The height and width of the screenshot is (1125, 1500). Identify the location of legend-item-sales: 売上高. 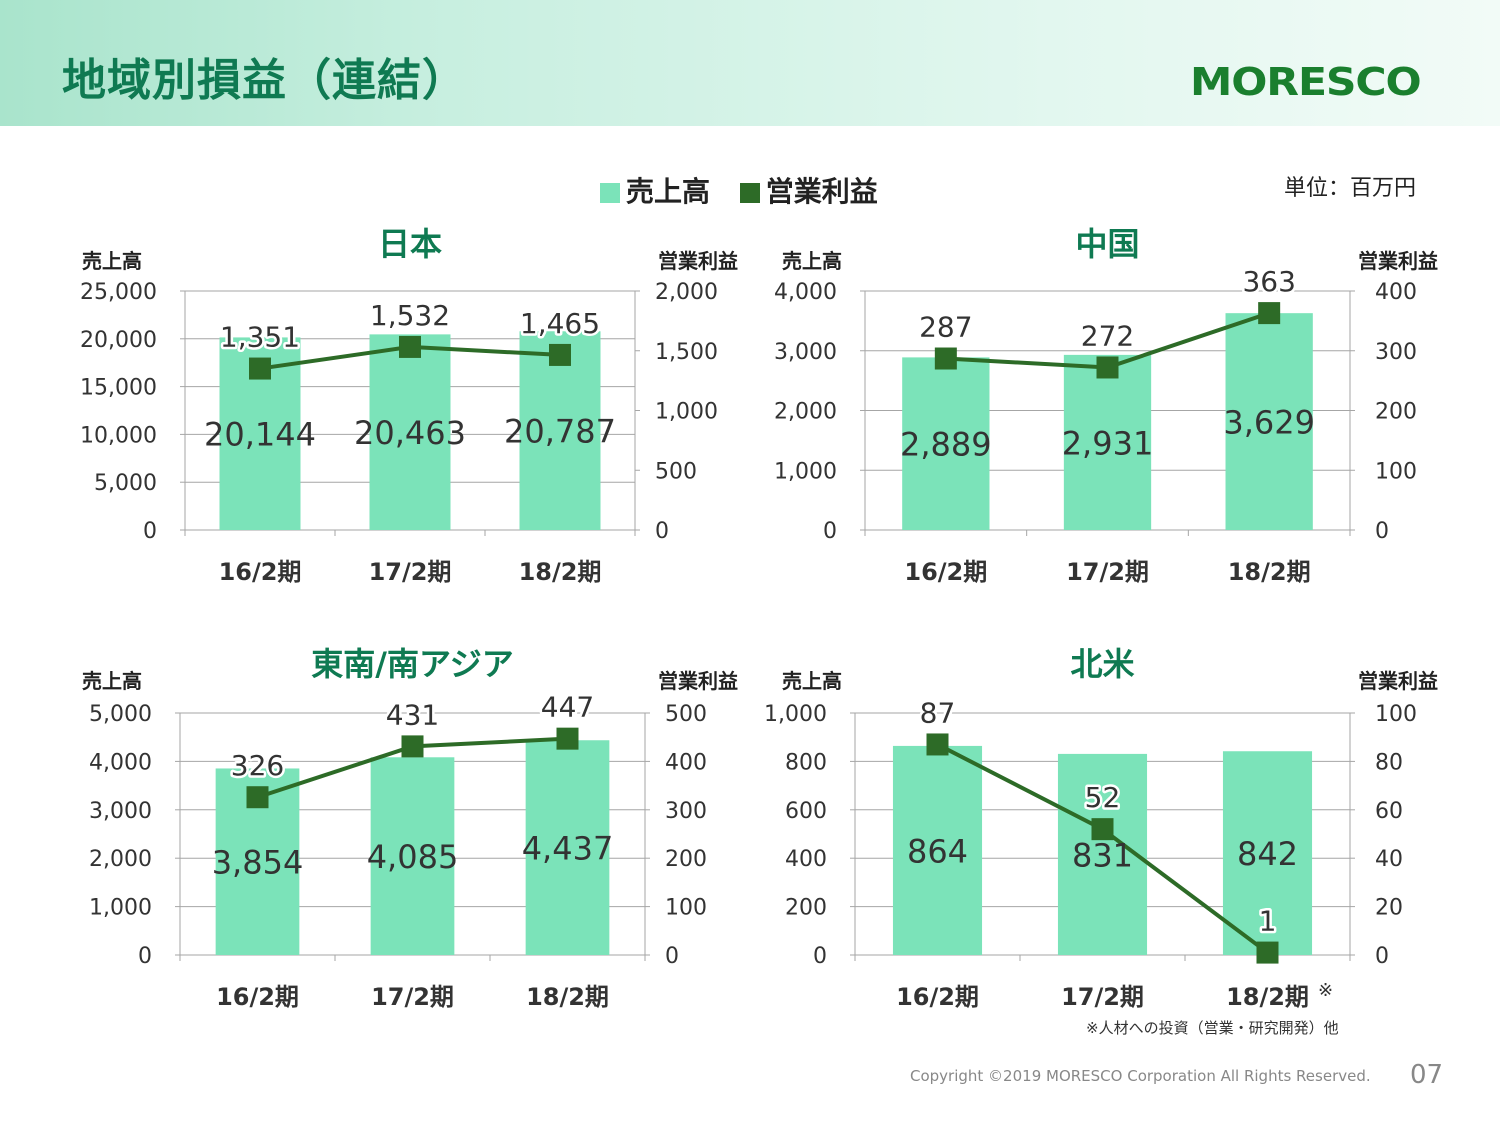
(655, 191).